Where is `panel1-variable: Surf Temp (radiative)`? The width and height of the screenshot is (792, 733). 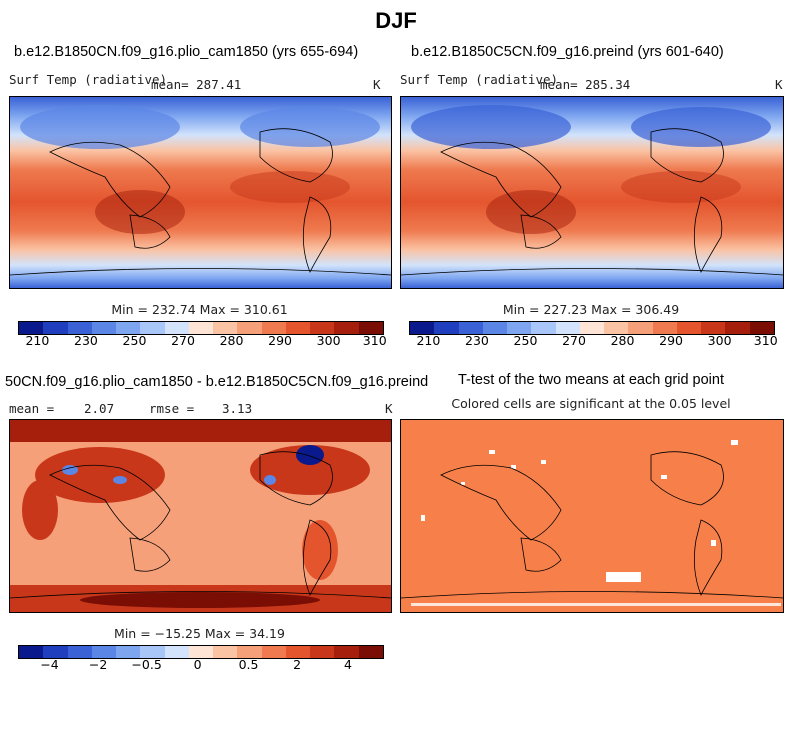
panel1-variable: Surf Temp (radiative) is located at coordinates (88, 79).